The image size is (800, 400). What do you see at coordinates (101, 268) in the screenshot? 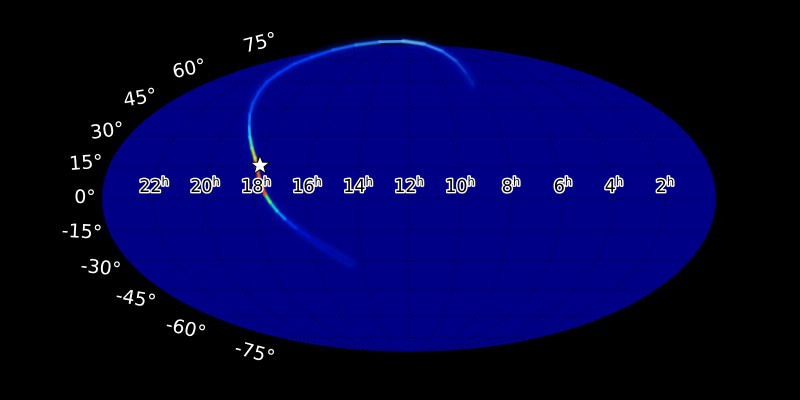
I see `dec-tick-label: -30°` at bounding box center [101, 268].